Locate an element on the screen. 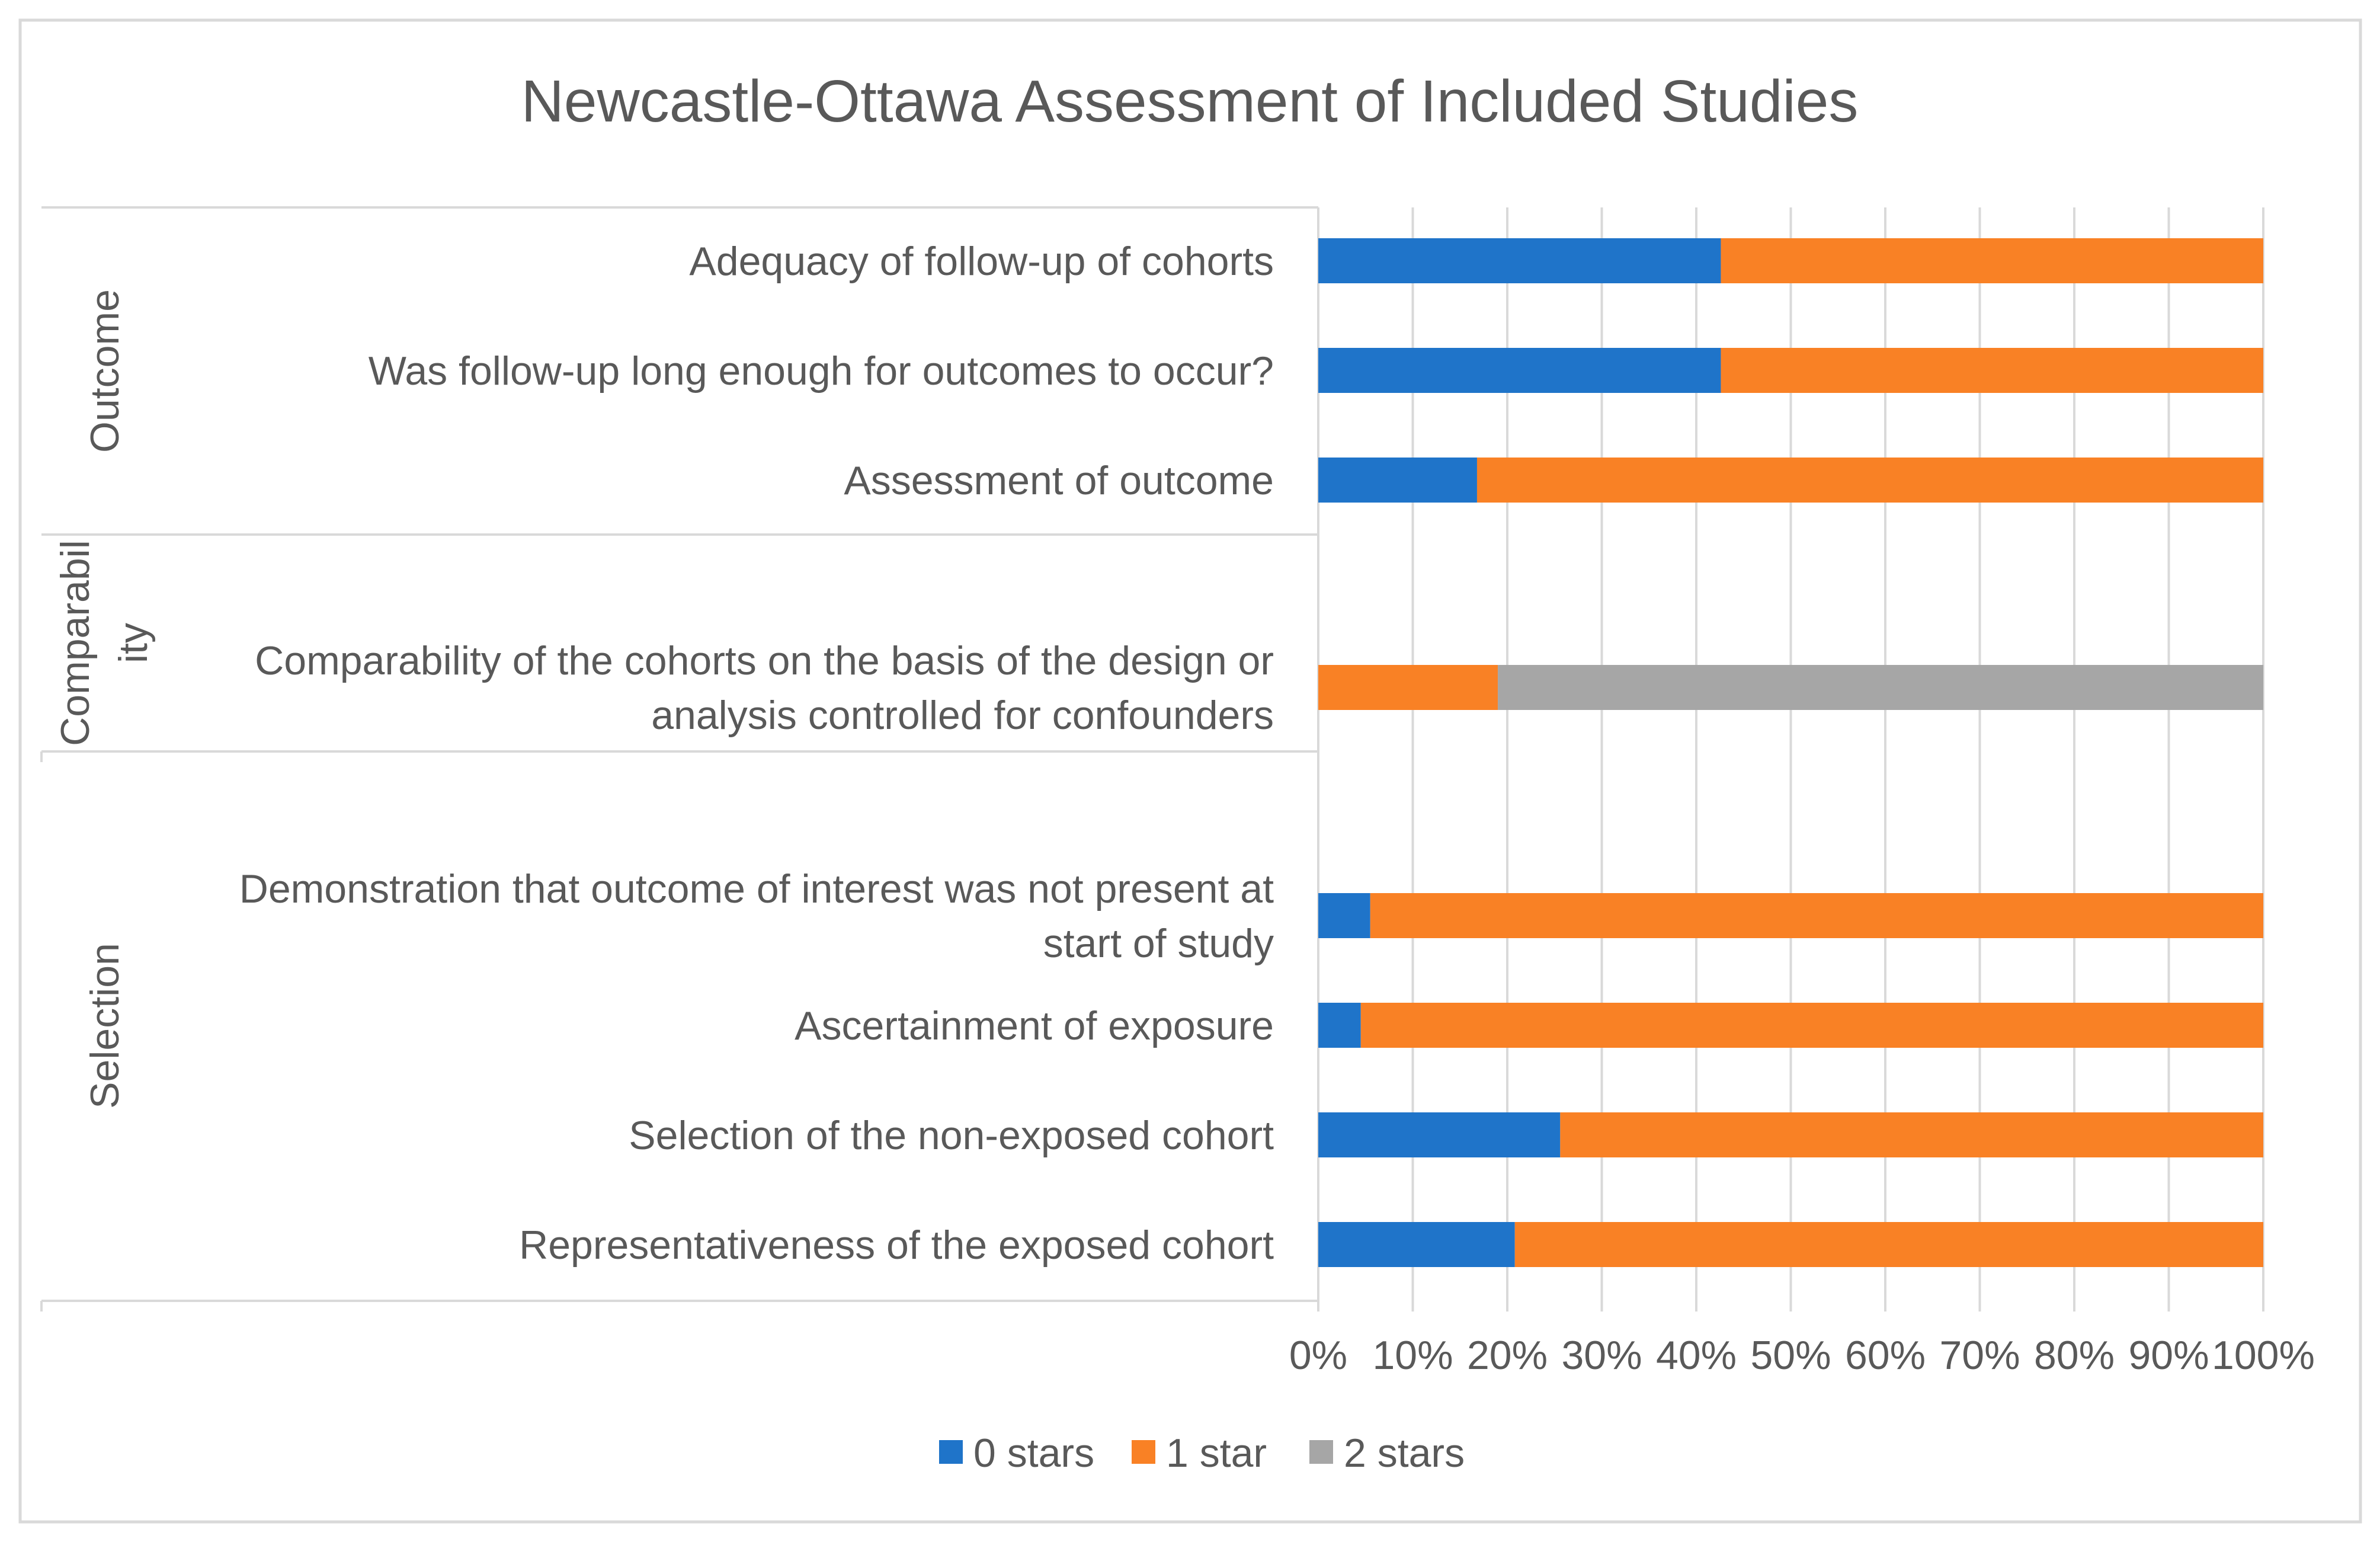  x-tick-label-100: 100% is located at coordinates (2263, 1355).